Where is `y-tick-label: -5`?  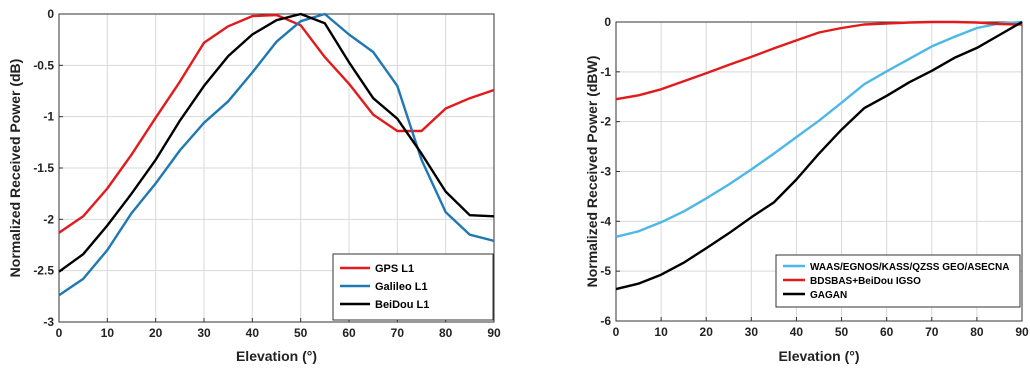 y-tick-label: -5 is located at coordinates (605, 271).